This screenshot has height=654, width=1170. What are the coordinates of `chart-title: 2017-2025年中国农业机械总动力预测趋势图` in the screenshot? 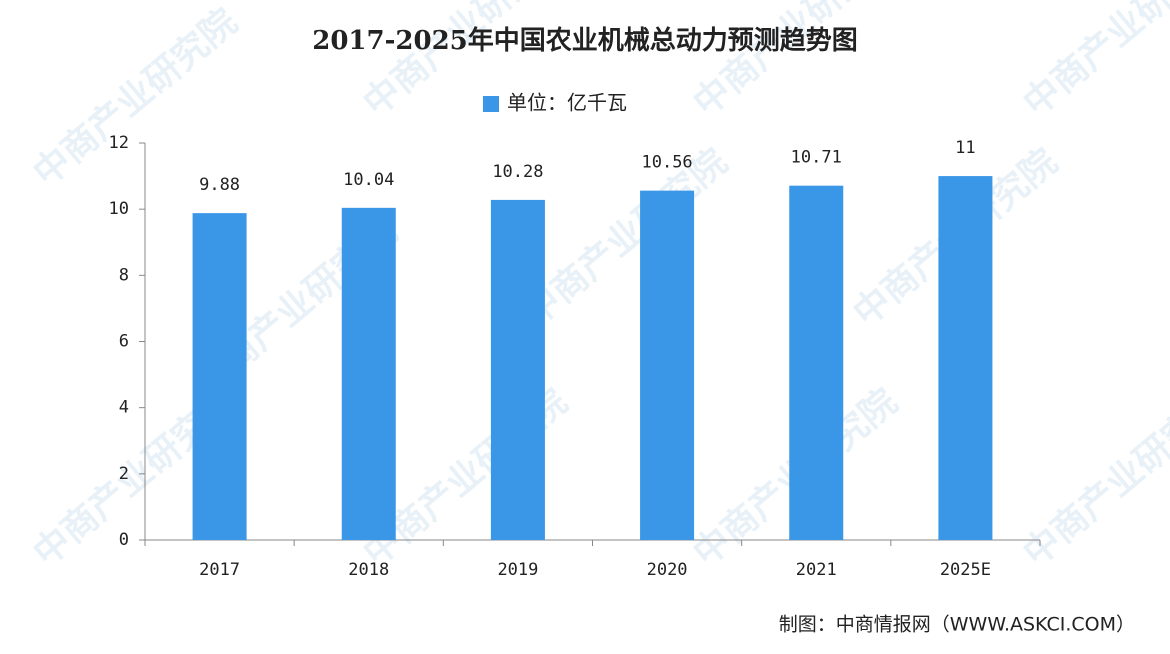 It's located at (585, 40).